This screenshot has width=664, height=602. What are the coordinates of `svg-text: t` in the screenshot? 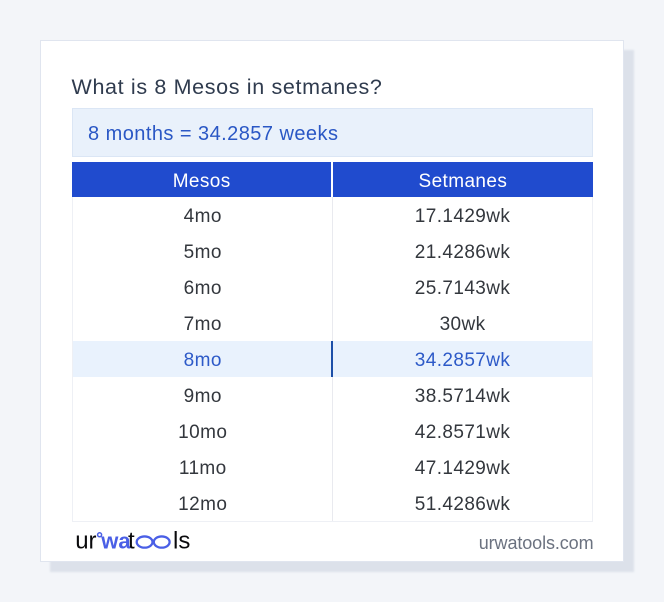 It's located at (131, 541).